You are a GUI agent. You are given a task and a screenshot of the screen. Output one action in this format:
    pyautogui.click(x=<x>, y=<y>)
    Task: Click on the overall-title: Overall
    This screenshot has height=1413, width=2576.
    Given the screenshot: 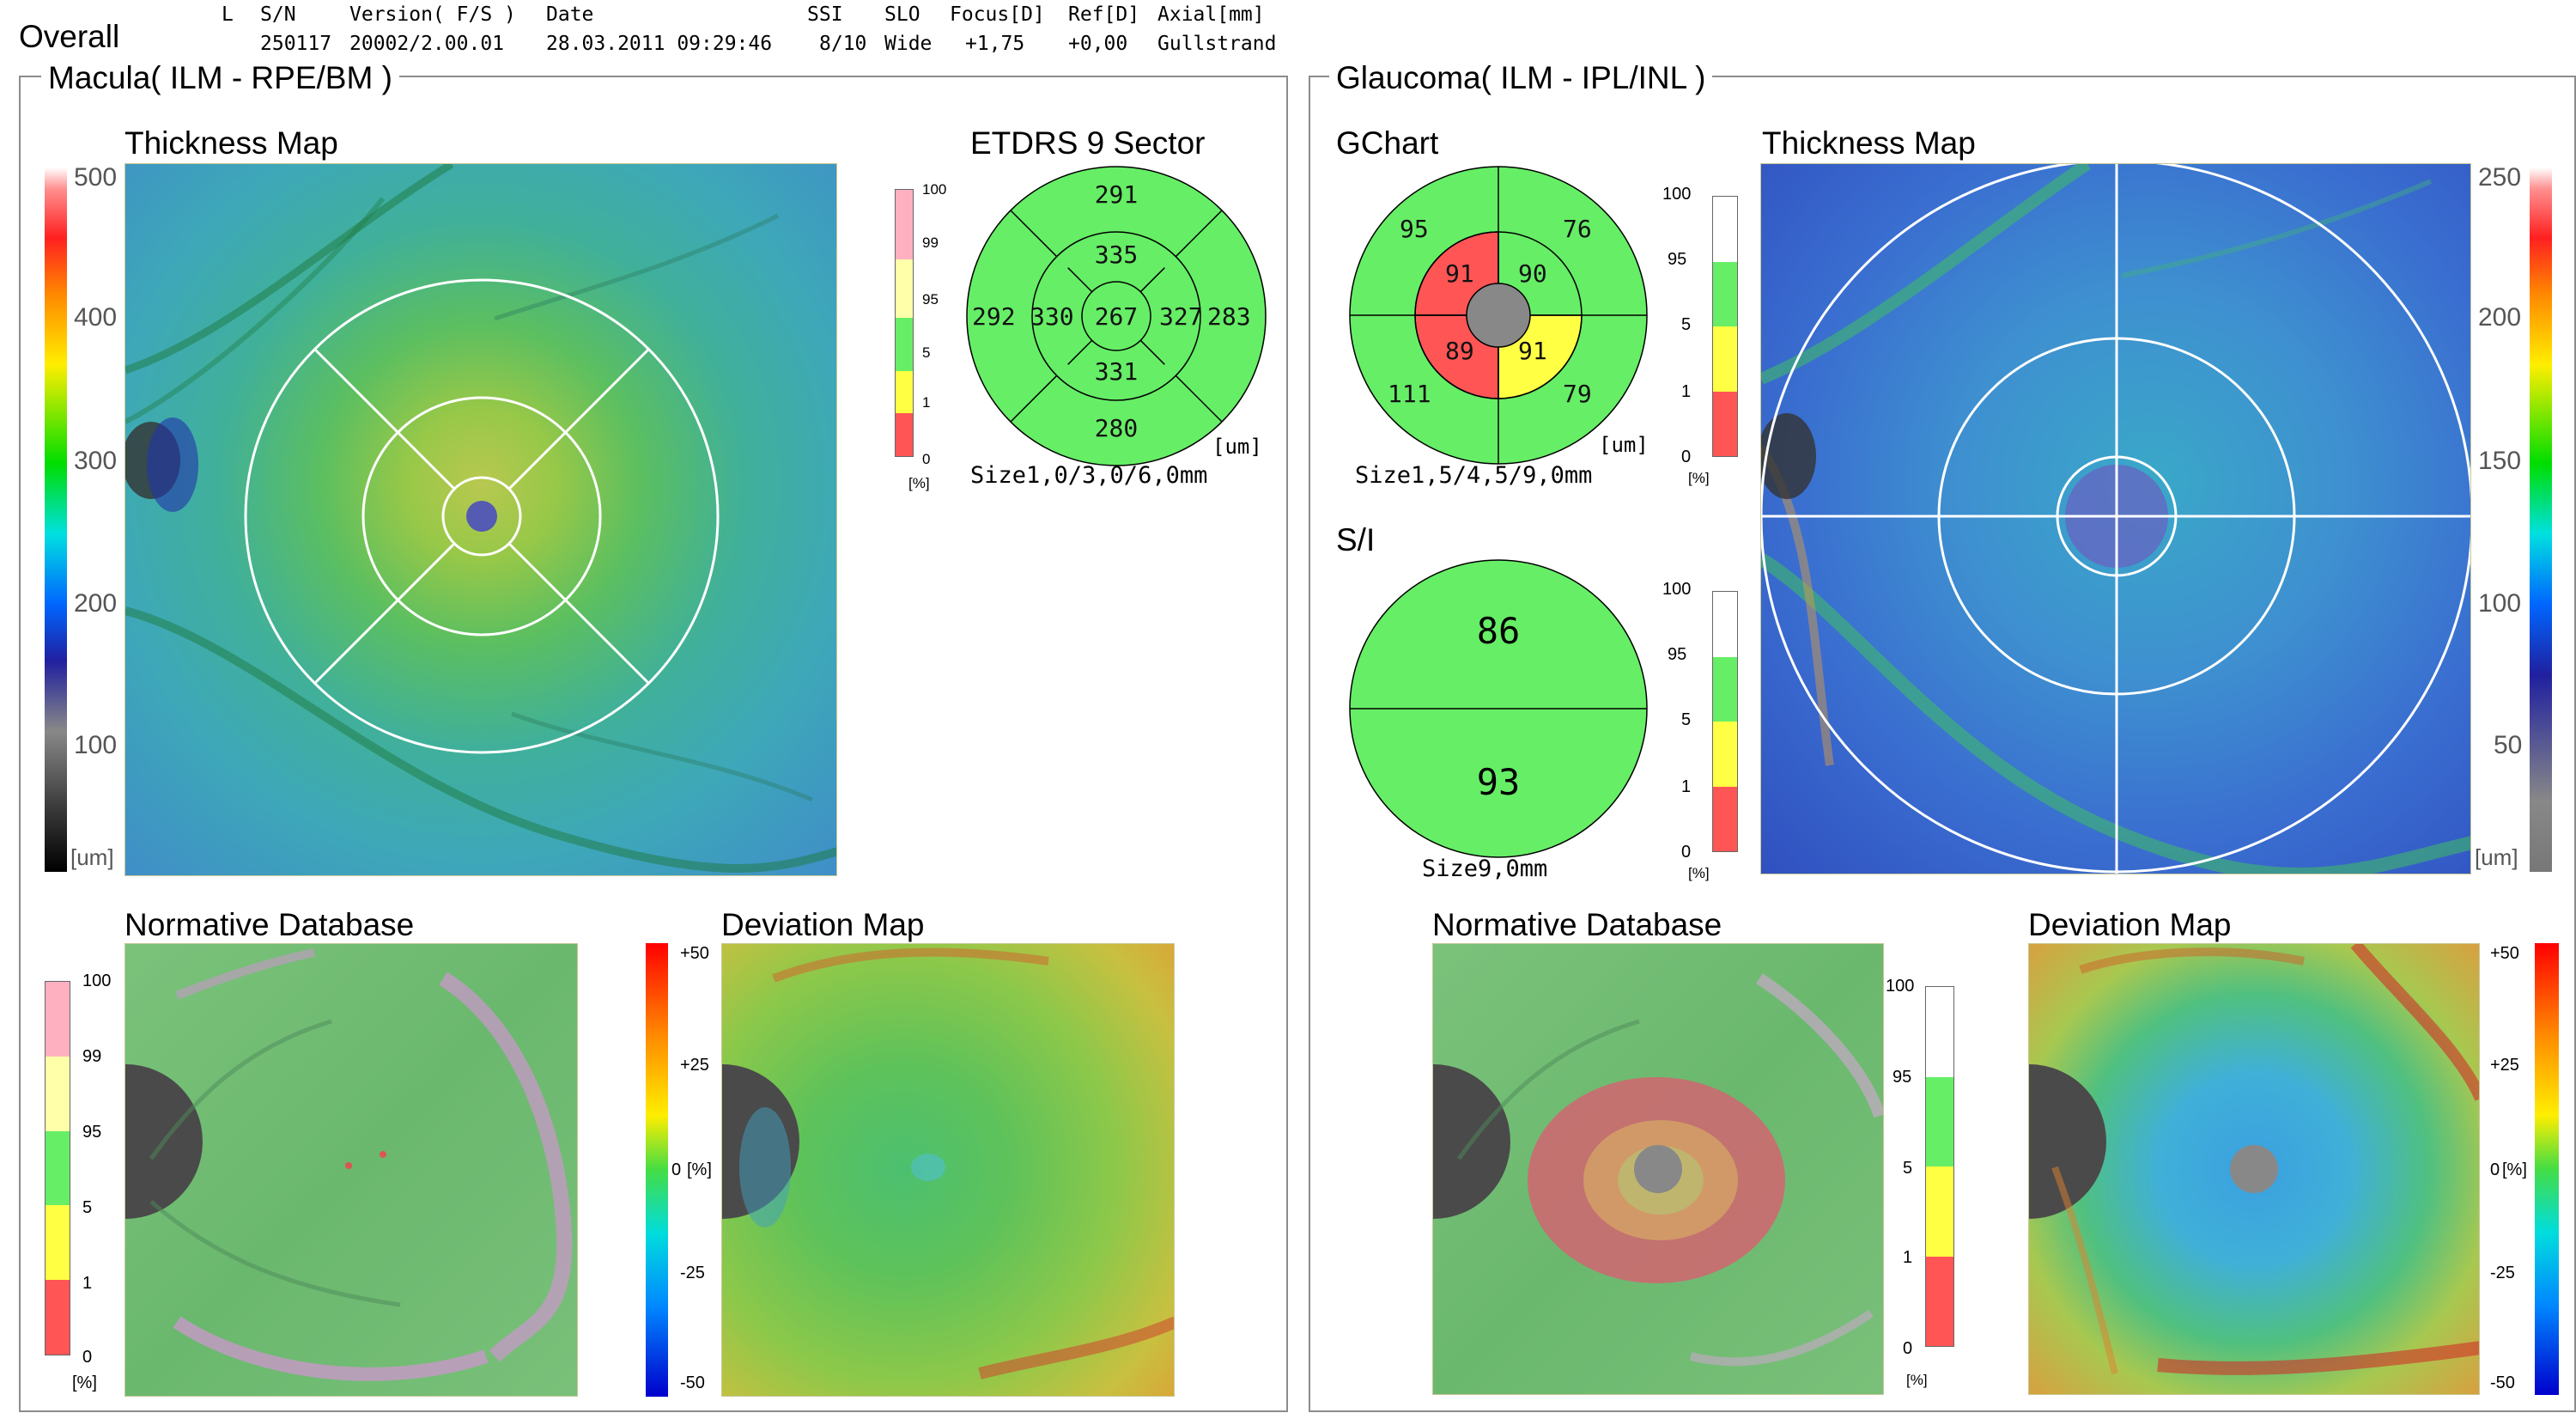 What is the action you would take?
    pyautogui.click(x=69, y=36)
    